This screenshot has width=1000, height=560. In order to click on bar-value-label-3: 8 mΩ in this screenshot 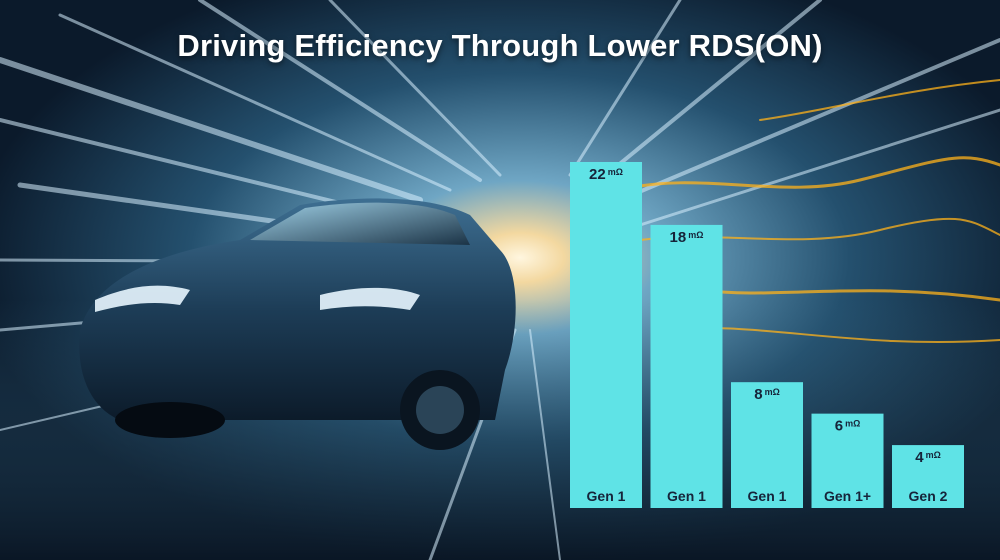, I will do `click(767, 394)`.